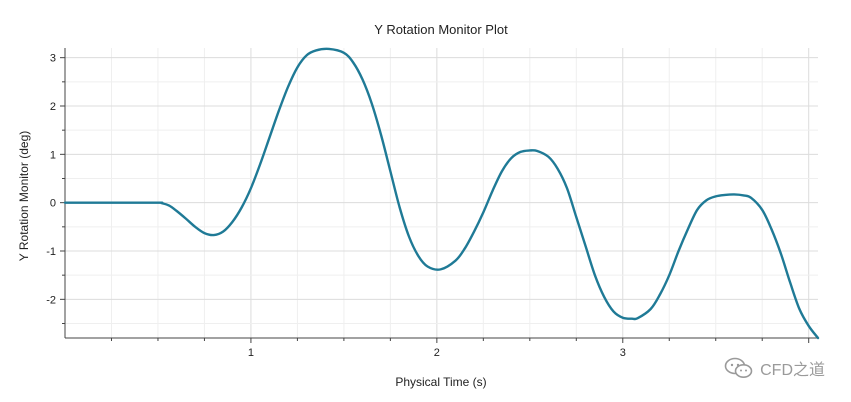 Image resolution: width=851 pixels, height=402 pixels. What do you see at coordinates (440, 382) in the screenshot?
I see `x-axis-label: Physical Time (s)` at bounding box center [440, 382].